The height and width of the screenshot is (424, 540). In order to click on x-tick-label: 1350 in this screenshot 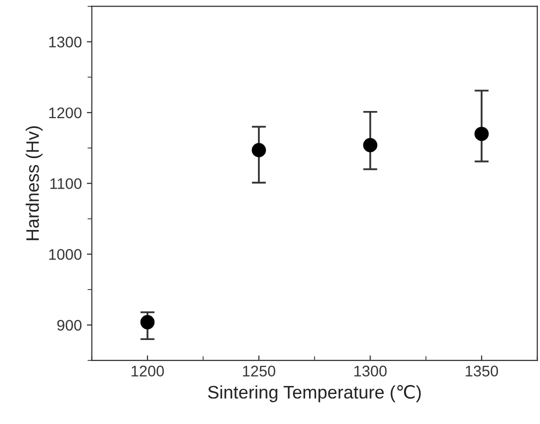, I will do `click(482, 371)`.